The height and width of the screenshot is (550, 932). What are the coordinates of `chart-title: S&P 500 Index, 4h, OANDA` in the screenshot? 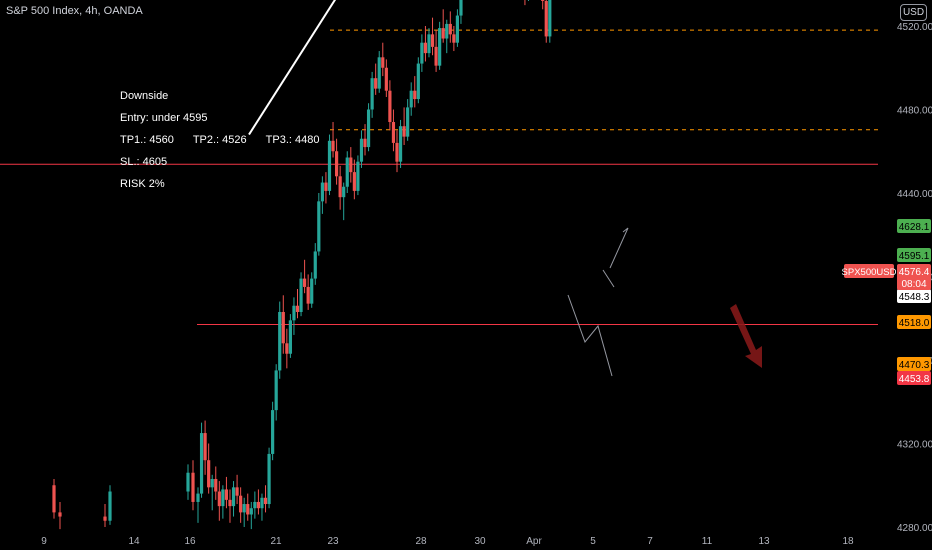 It's located at (74, 11).